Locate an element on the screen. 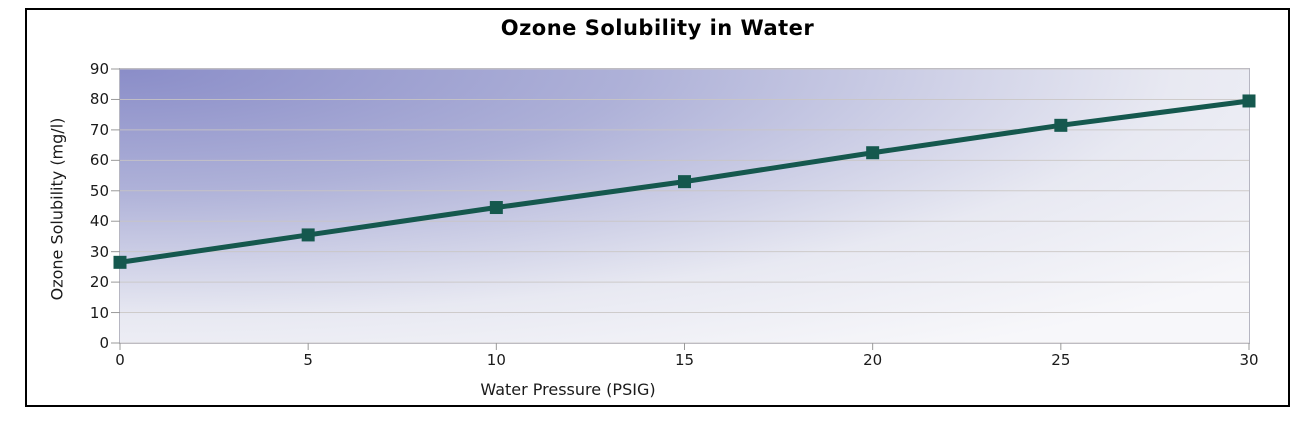 The width and height of the screenshot is (1298, 423). y-tick-label: 50 is located at coordinates (99, 190).